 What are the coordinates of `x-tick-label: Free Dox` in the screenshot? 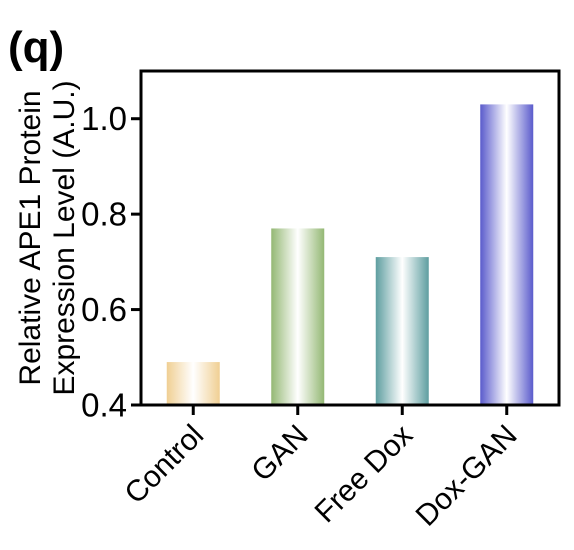 It's located at (364, 474).